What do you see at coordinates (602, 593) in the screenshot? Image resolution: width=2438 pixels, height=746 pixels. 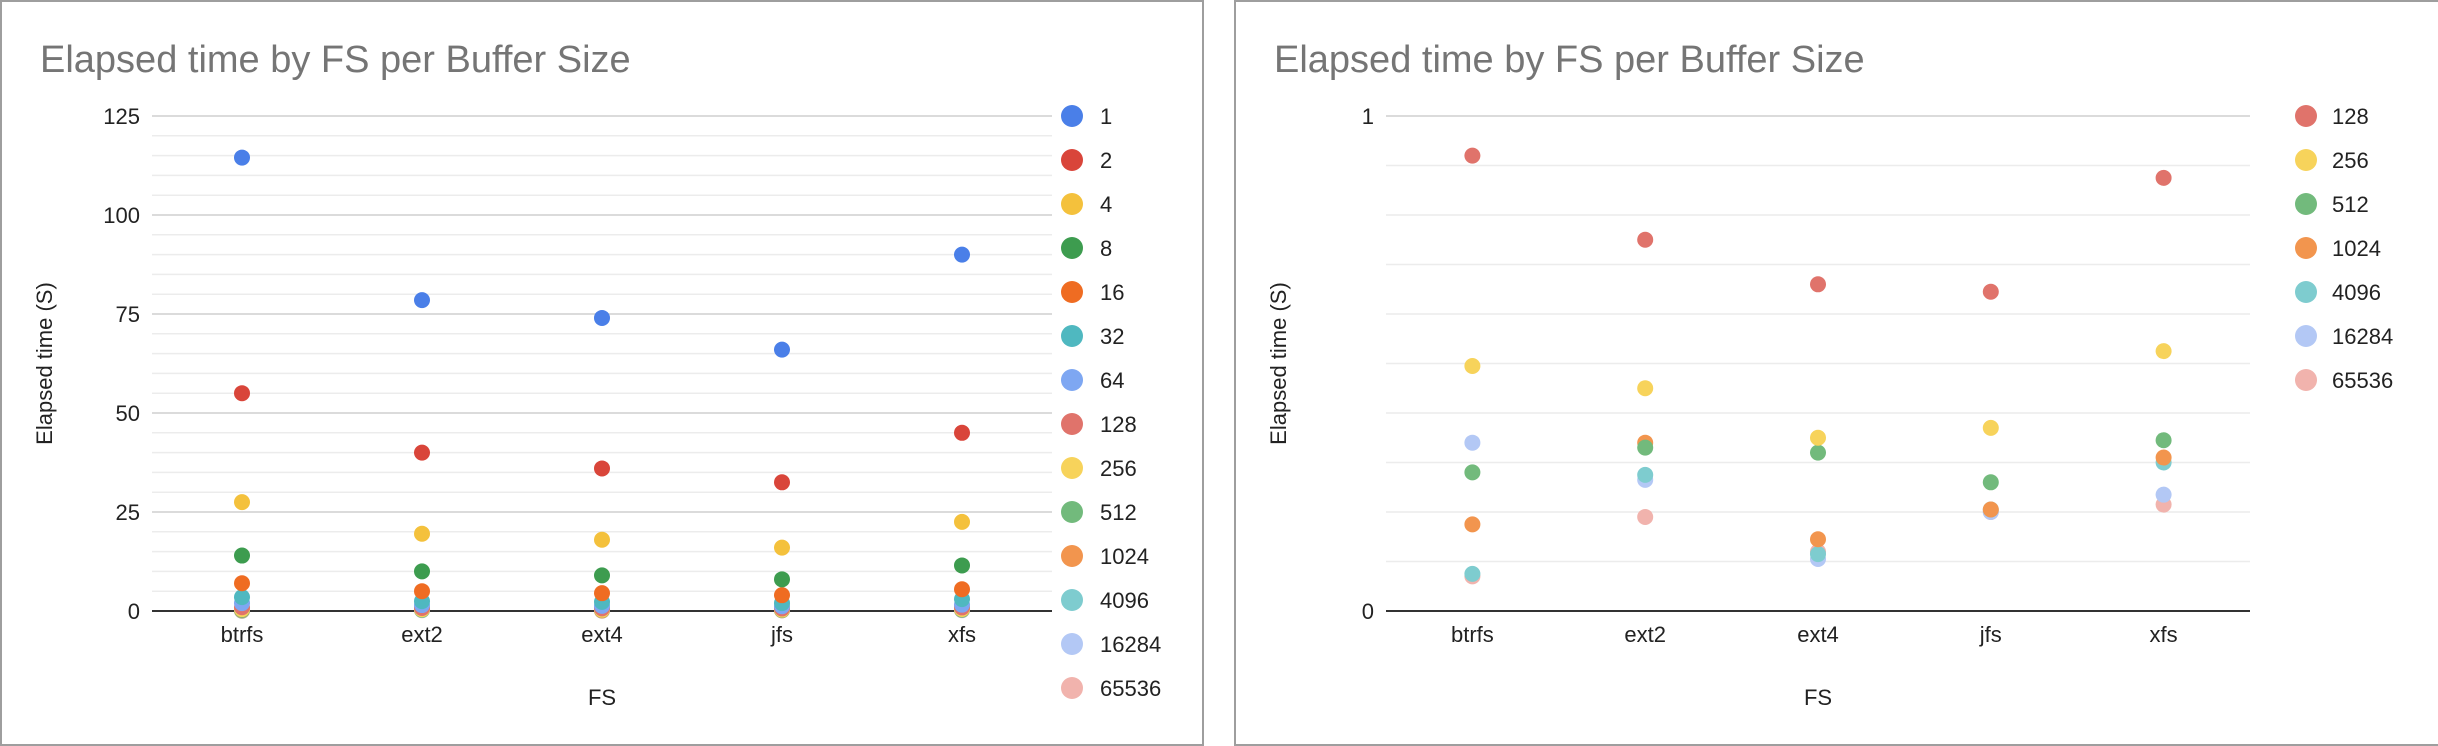 I see `data-point-16-ext4` at bounding box center [602, 593].